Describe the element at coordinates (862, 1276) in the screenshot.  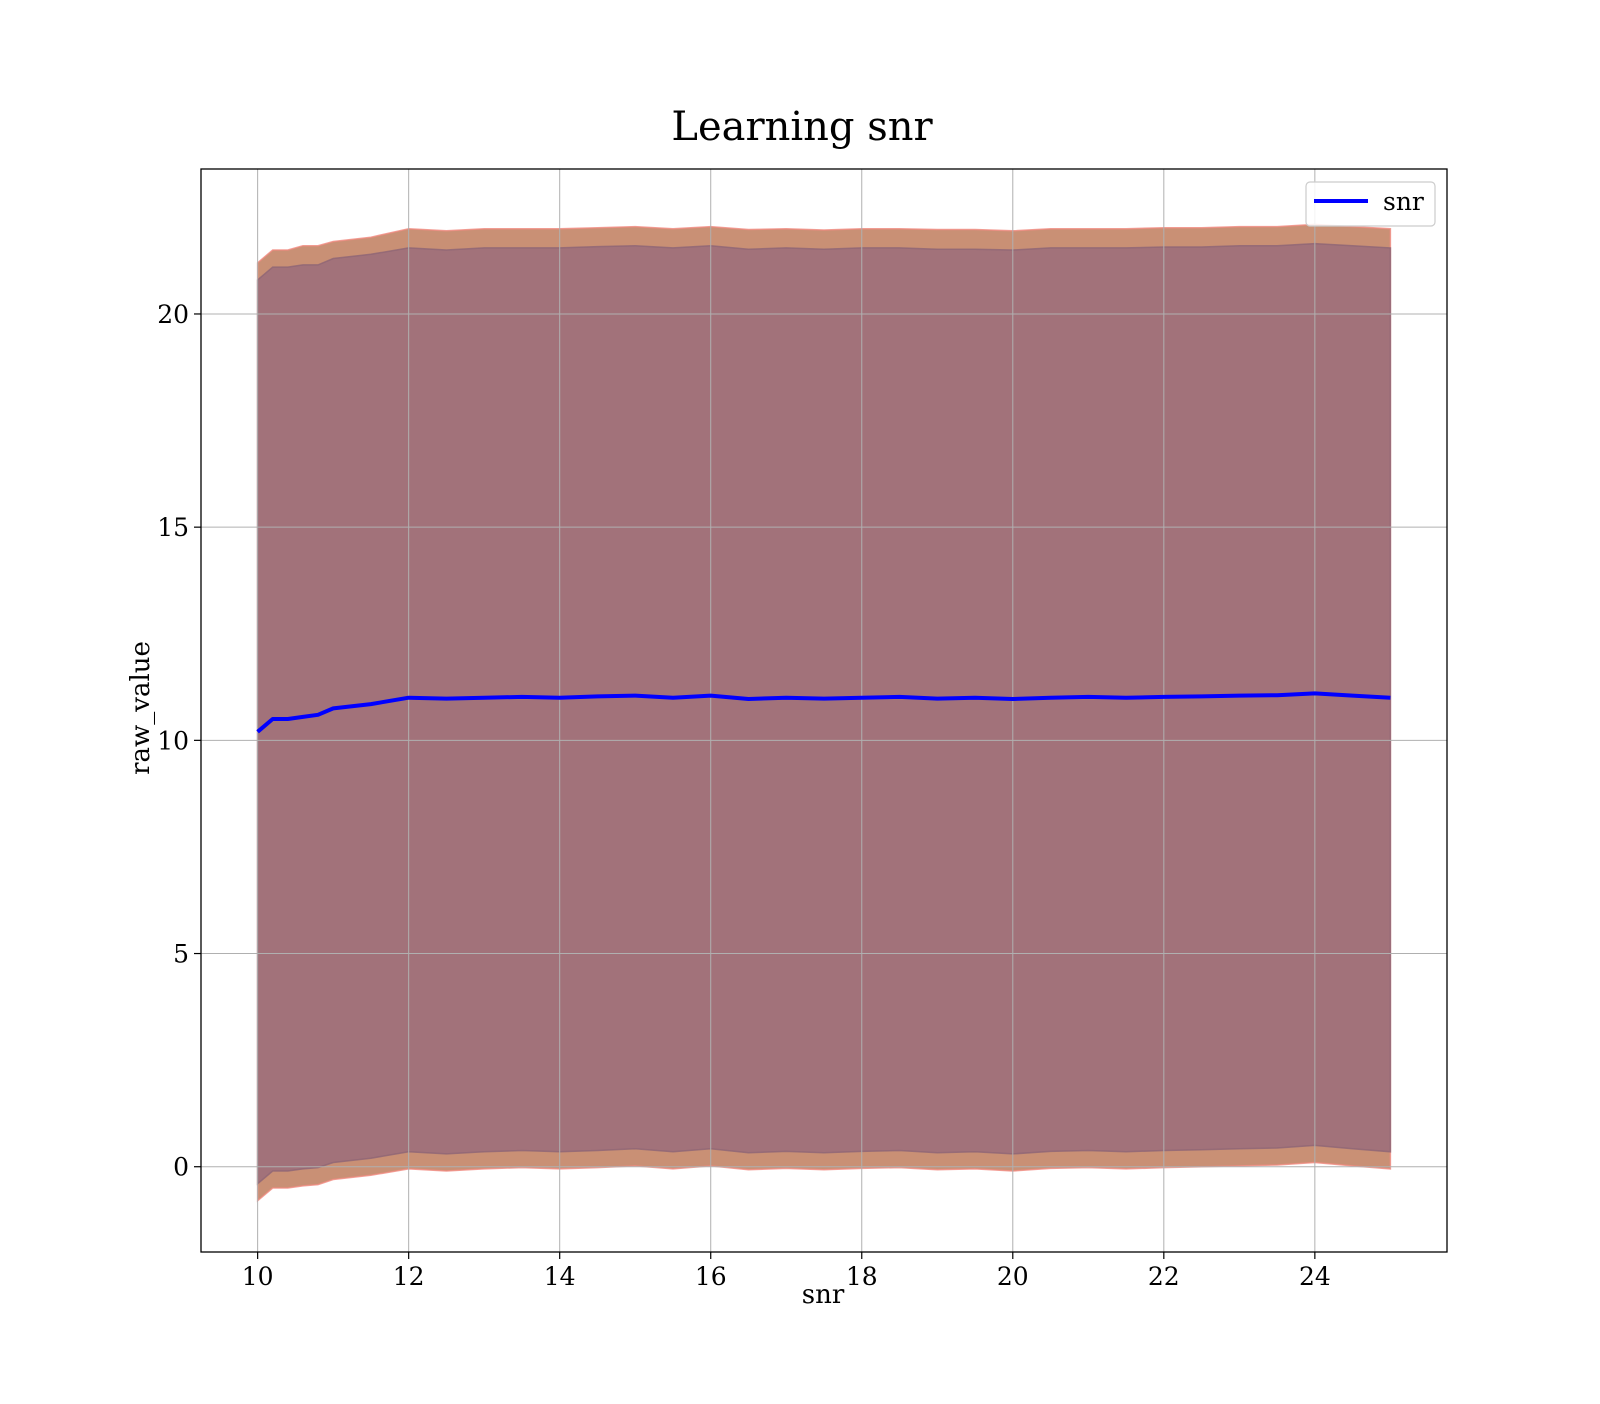
I see `x-tick-label: 18` at that location.